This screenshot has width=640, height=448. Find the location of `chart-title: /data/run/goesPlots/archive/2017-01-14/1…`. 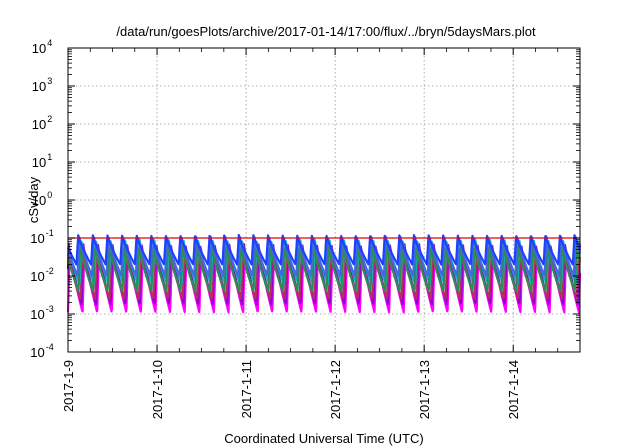

chart-title: /data/run/goesPlots/archive/2017-01-14/1… is located at coordinates (326, 31).